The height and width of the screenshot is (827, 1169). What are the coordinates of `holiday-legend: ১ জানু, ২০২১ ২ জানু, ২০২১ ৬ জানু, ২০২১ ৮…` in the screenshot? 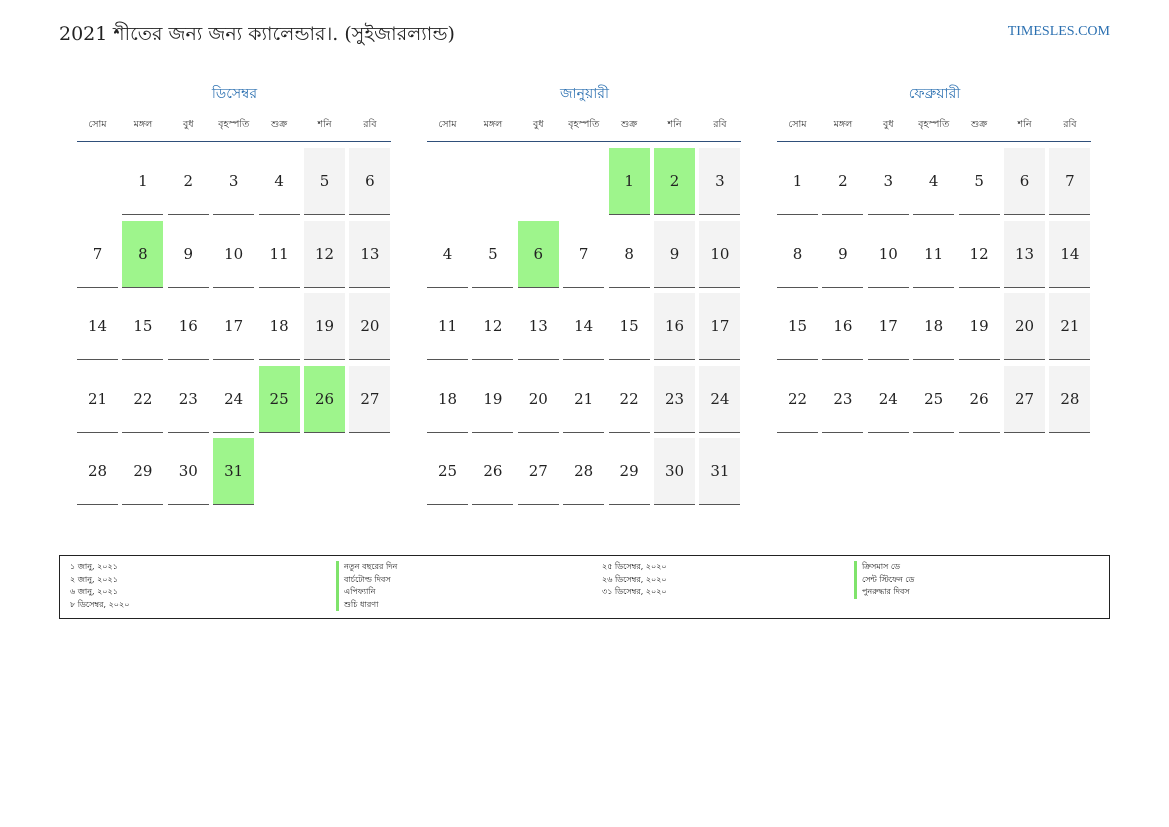 It's located at (584, 587).